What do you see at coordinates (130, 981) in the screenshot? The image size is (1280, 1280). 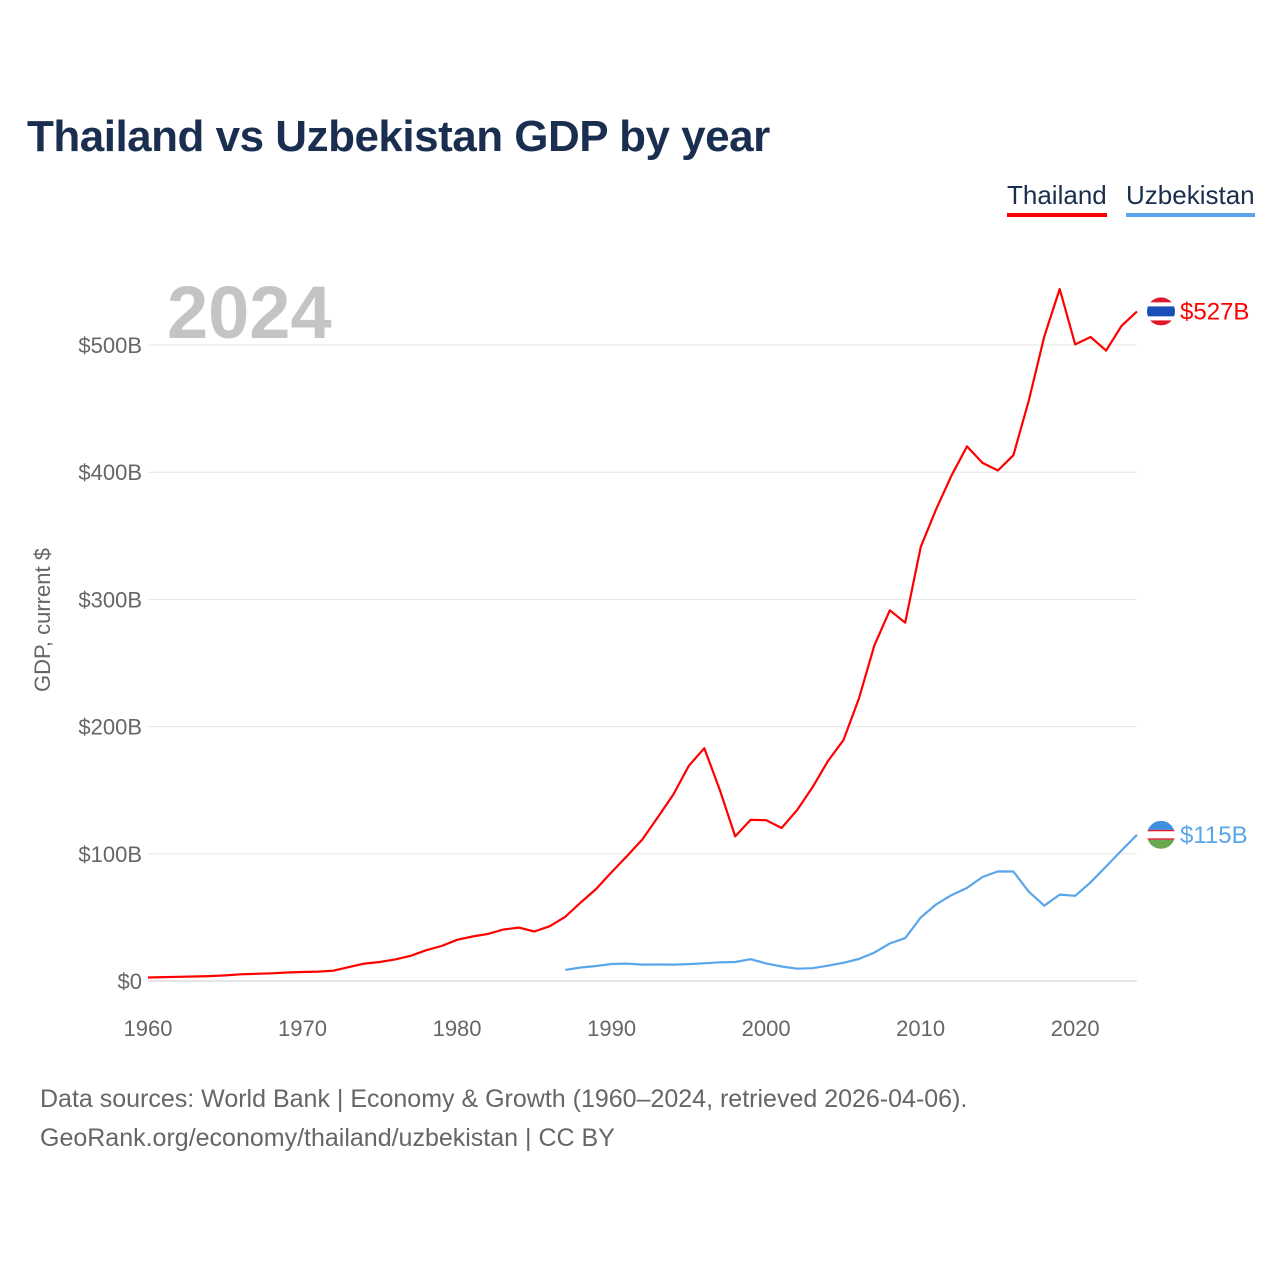 I see `y-tick-label: $0` at bounding box center [130, 981].